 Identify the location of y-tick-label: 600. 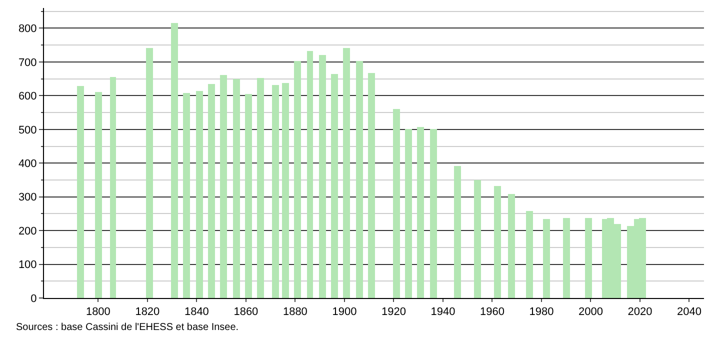
(27, 96).